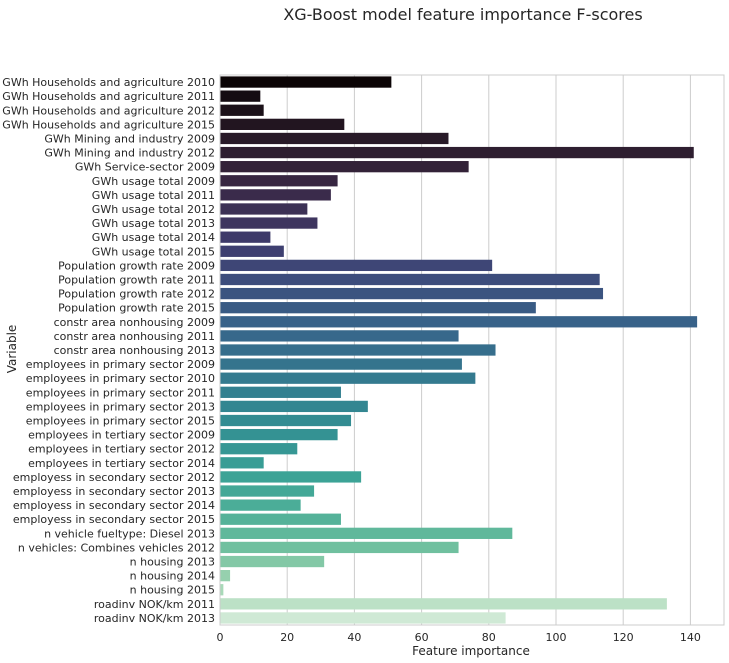 This screenshot has width=729, height=663. What do you see at coordinates (134, 350) in the screenshot?
I see `y-tick-label: constr area nonhousing 2013` at bounding box center [134, 350].